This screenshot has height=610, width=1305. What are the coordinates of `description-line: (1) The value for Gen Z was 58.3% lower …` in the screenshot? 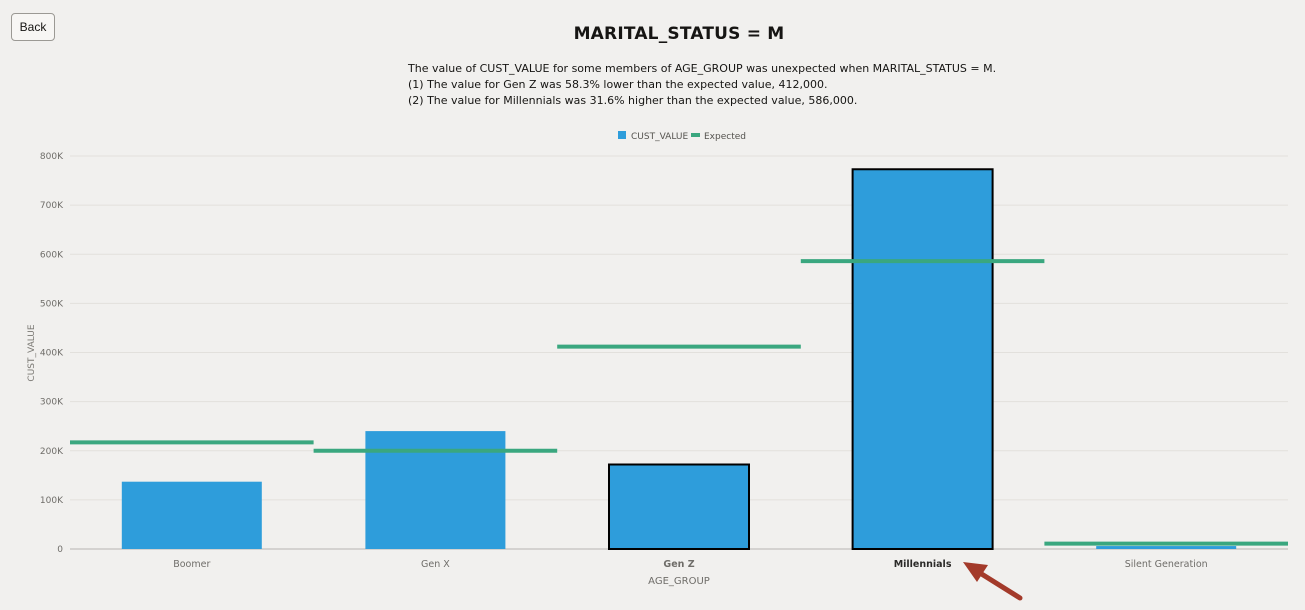 It's located at (618, 84).